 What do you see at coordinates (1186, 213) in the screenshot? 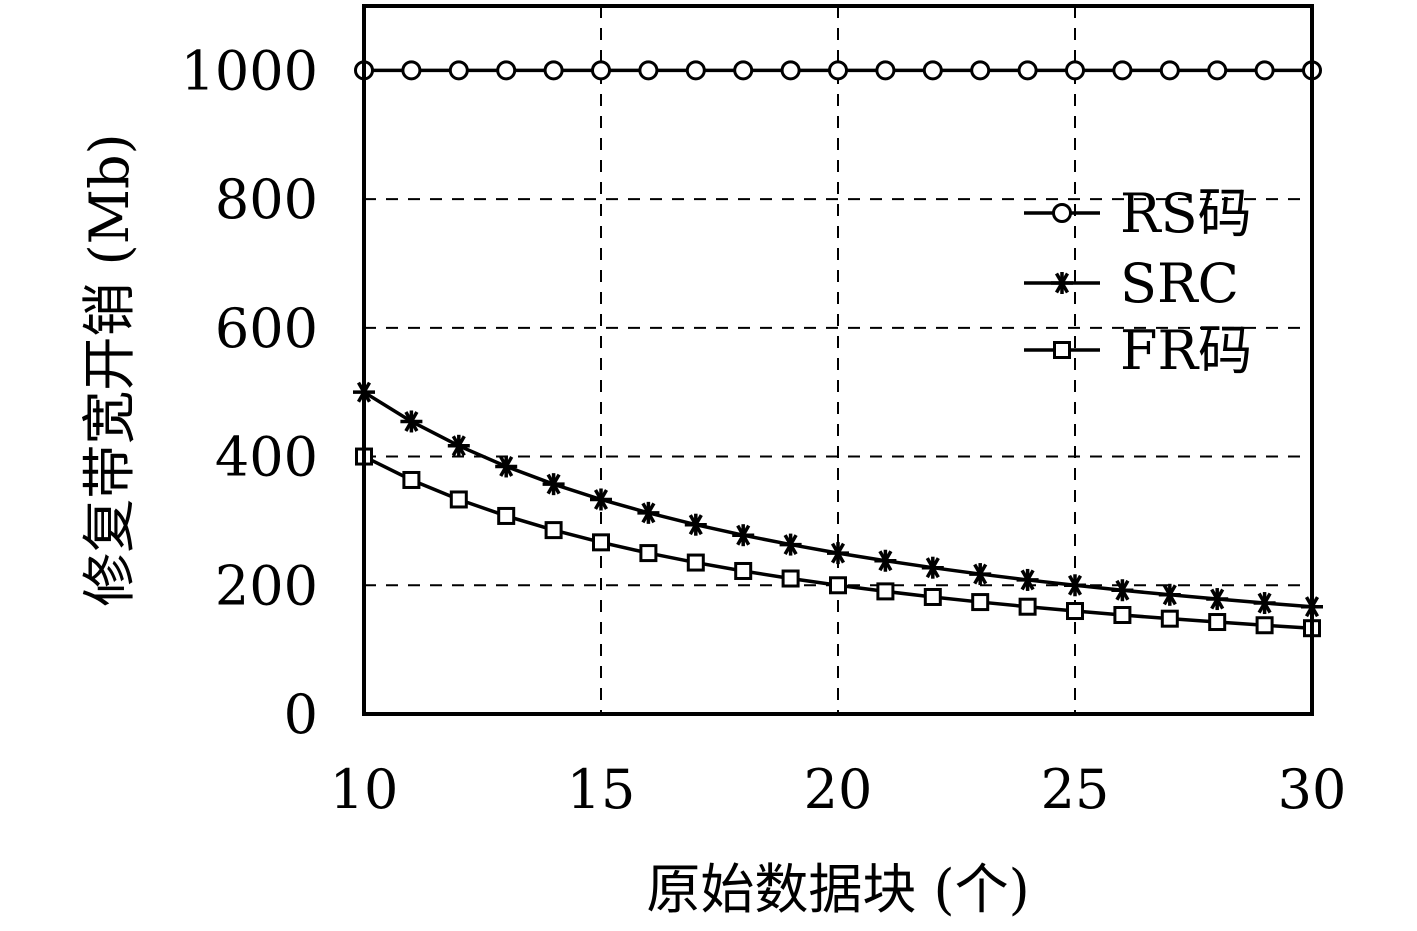
I see `legend-label: RS码` at bounding box center [1186, 213].